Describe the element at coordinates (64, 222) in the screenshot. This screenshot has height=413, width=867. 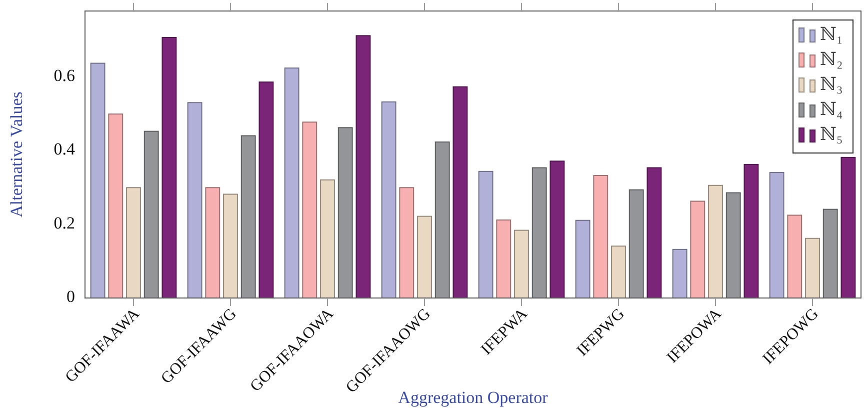
I see `y-tick-label: 0.2` at that location.